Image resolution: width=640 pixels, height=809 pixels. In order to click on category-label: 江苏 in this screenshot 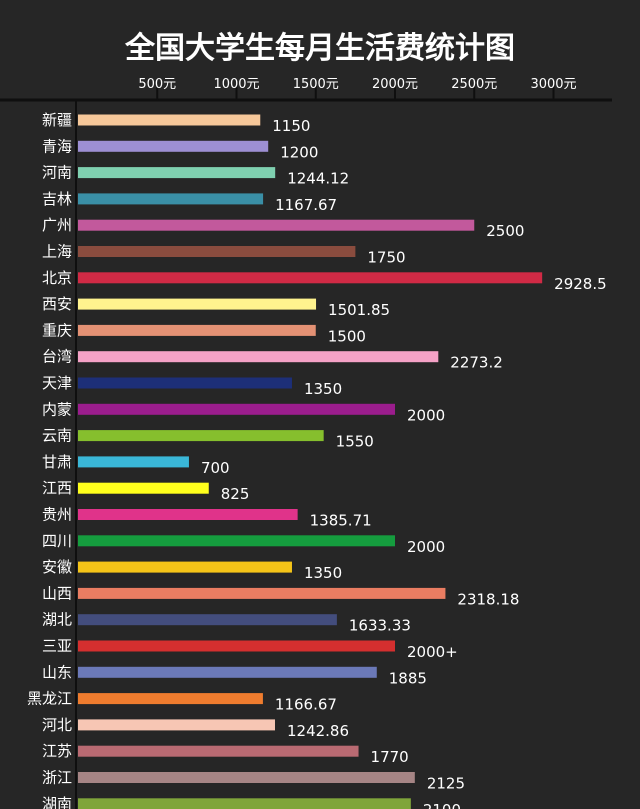, I will do `click(57, 751)`.